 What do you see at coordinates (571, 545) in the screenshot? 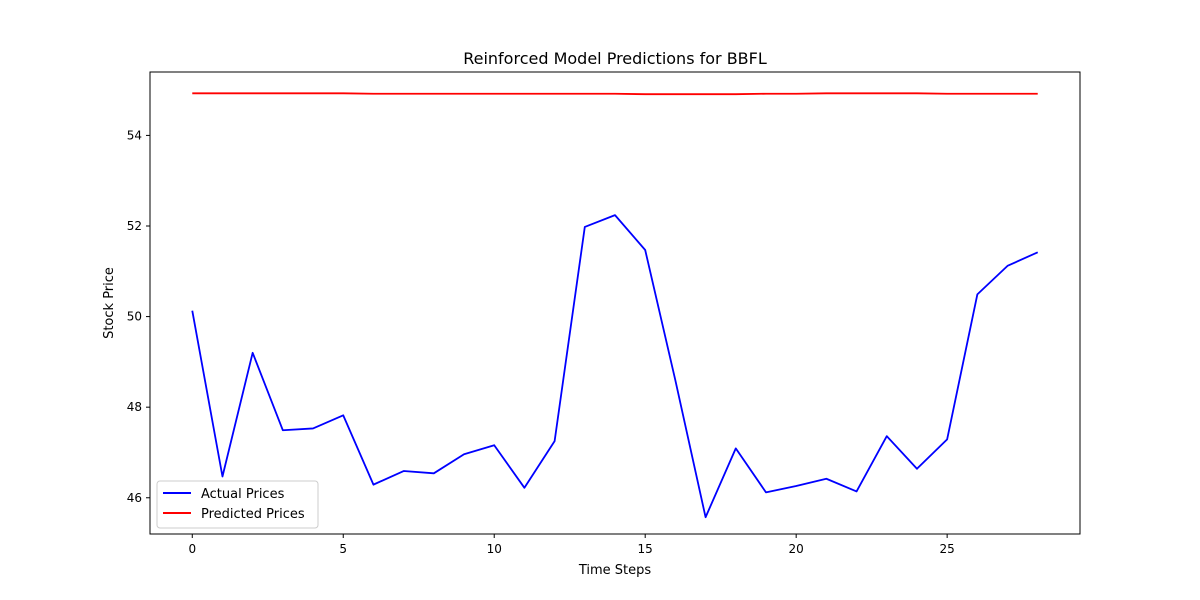
I see `x-axis-ticks: 0 5 10 15 20 25` at bounding box center [571, 545].